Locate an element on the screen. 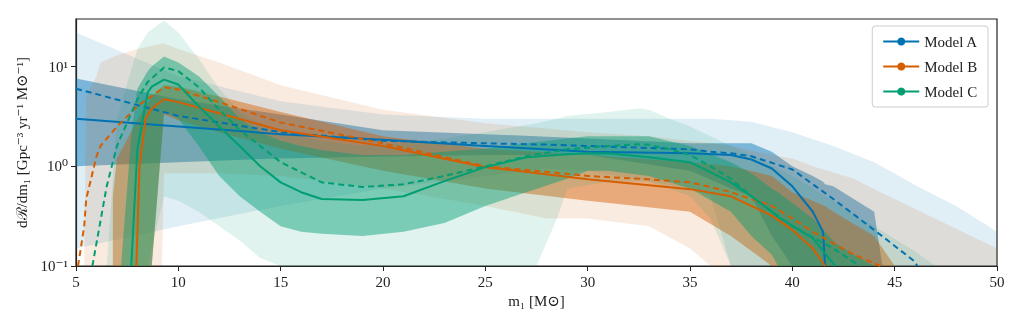  legend-label: Model A is located at coordinates (951, 41).